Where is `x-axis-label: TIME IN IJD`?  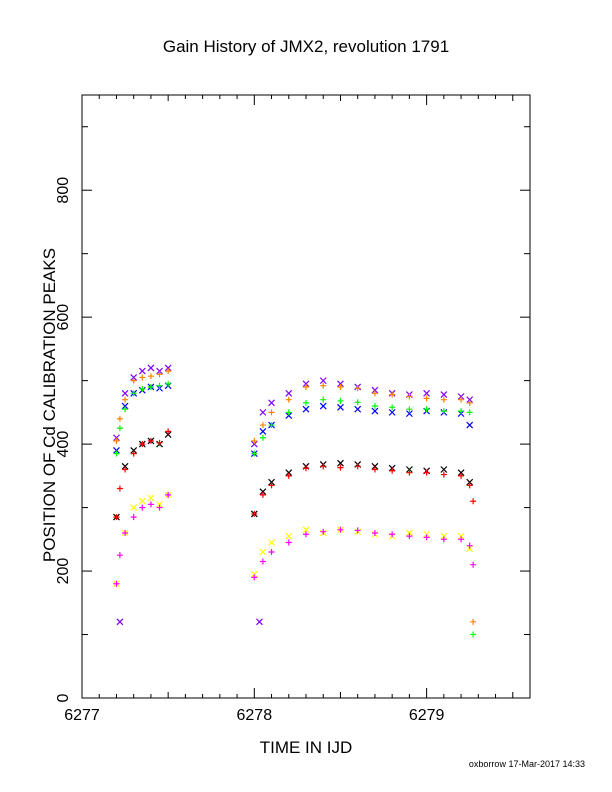 x-axis-label: TIME IN IJD is located at coordinates (306, 747).